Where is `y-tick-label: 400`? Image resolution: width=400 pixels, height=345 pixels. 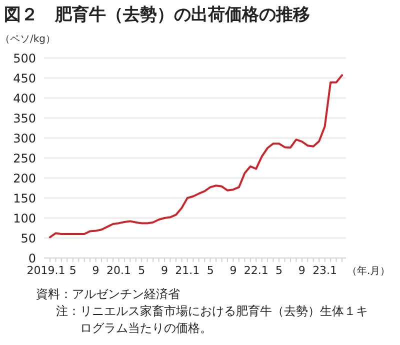 y-tick-label: 400 is located at coordinates (24, 99).